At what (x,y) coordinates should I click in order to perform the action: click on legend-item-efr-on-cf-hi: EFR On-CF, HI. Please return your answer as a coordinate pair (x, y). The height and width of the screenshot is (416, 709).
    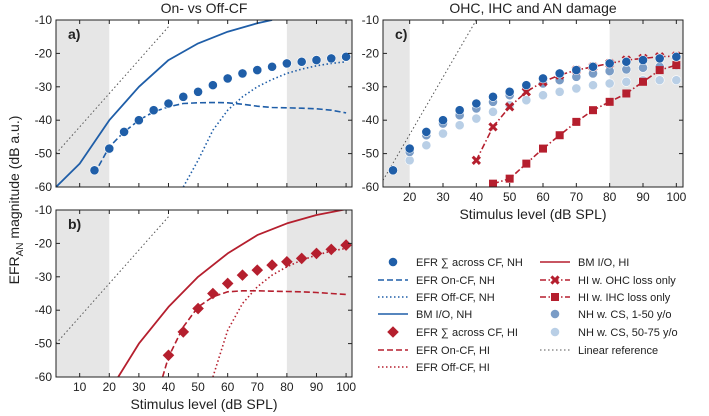
    Looking at the image, I should click on (434, 351).